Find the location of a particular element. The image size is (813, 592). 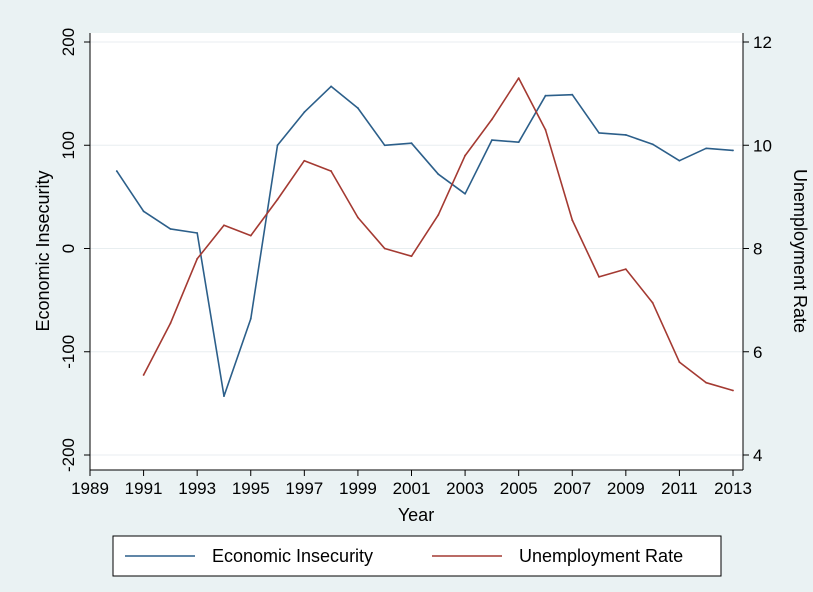

x-tick-label: 1989 is located at coordinates (90, 488).